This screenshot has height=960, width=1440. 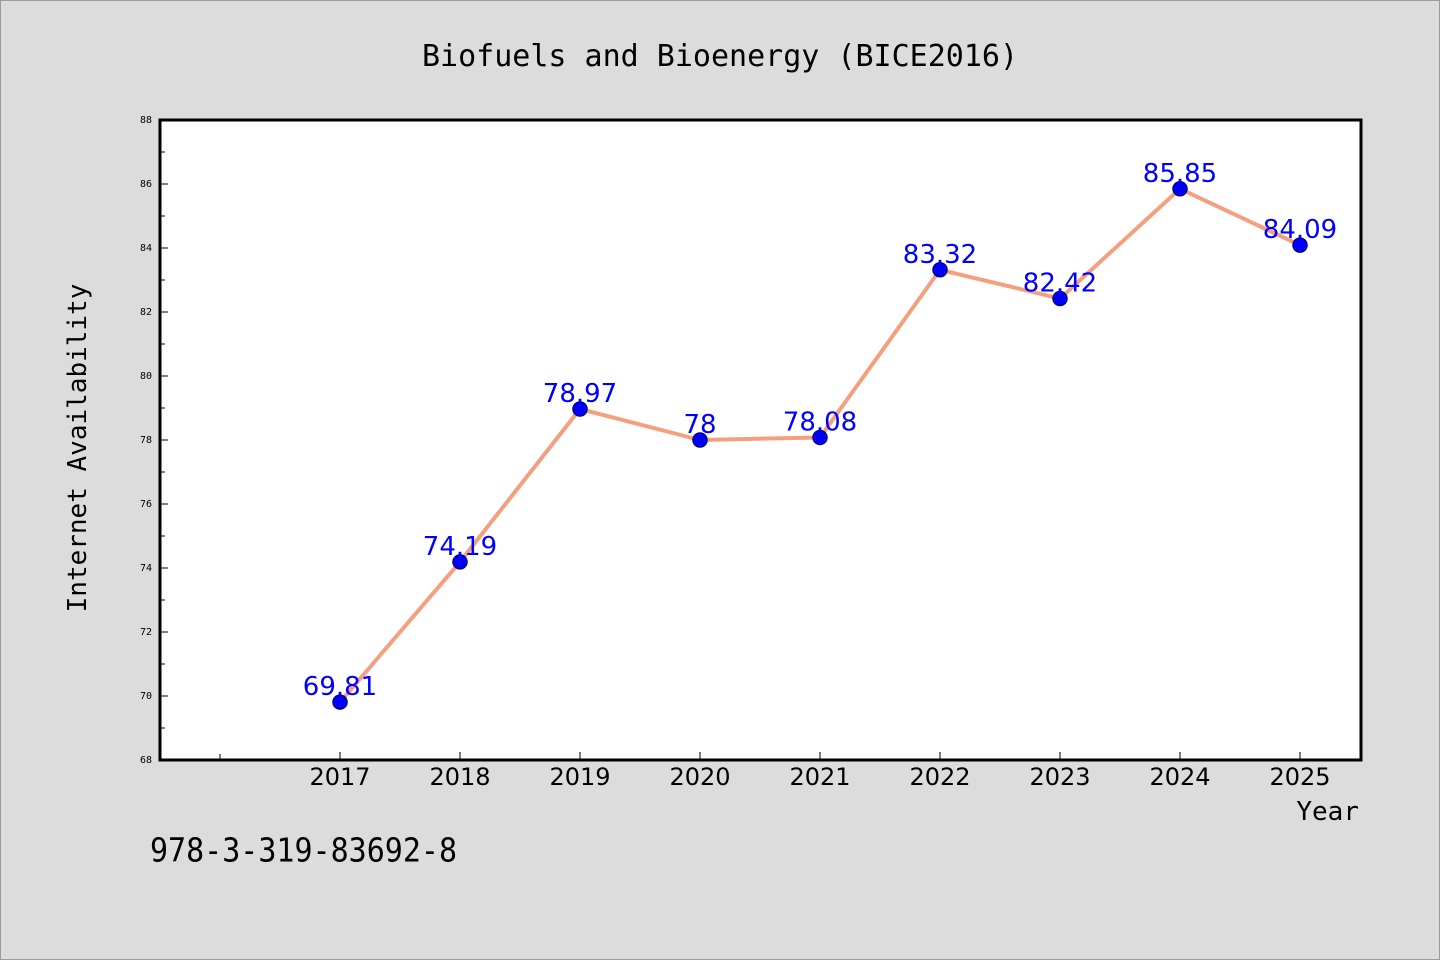 I want to click on data-point-2017, so click(x=340, y=702).